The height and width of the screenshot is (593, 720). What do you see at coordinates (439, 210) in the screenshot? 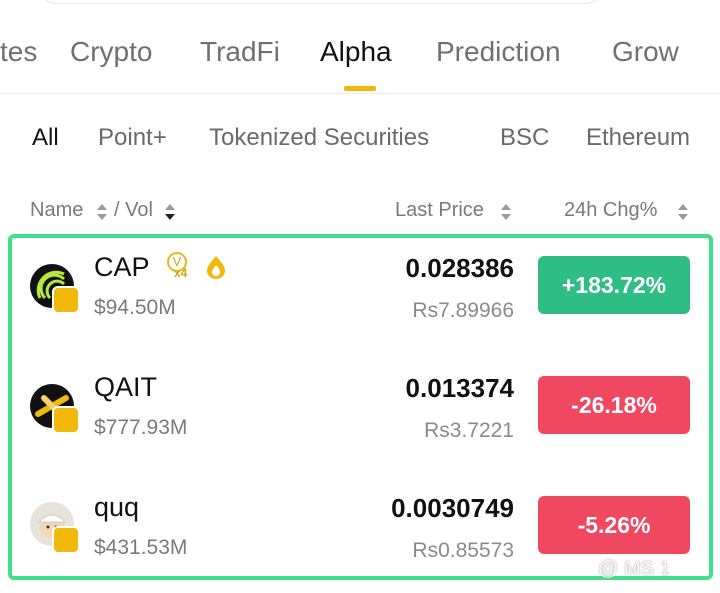
I see `col-price: Last Price` at bounding box center [439, 210].